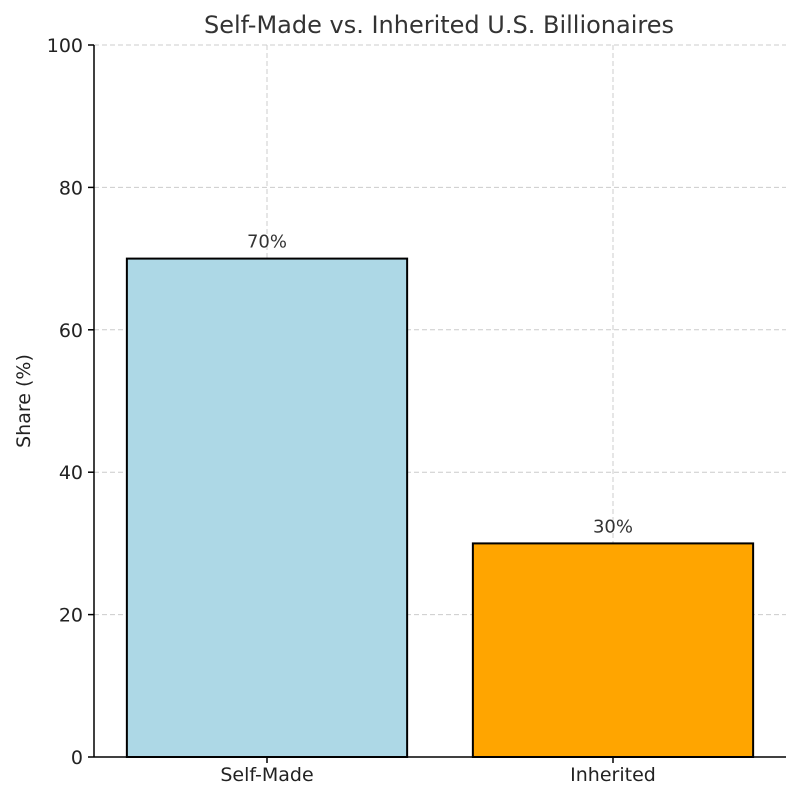 The width and height of the screenshot is (800, 800). I want to click on y-axis-label: Share (%), so click(24, 401).